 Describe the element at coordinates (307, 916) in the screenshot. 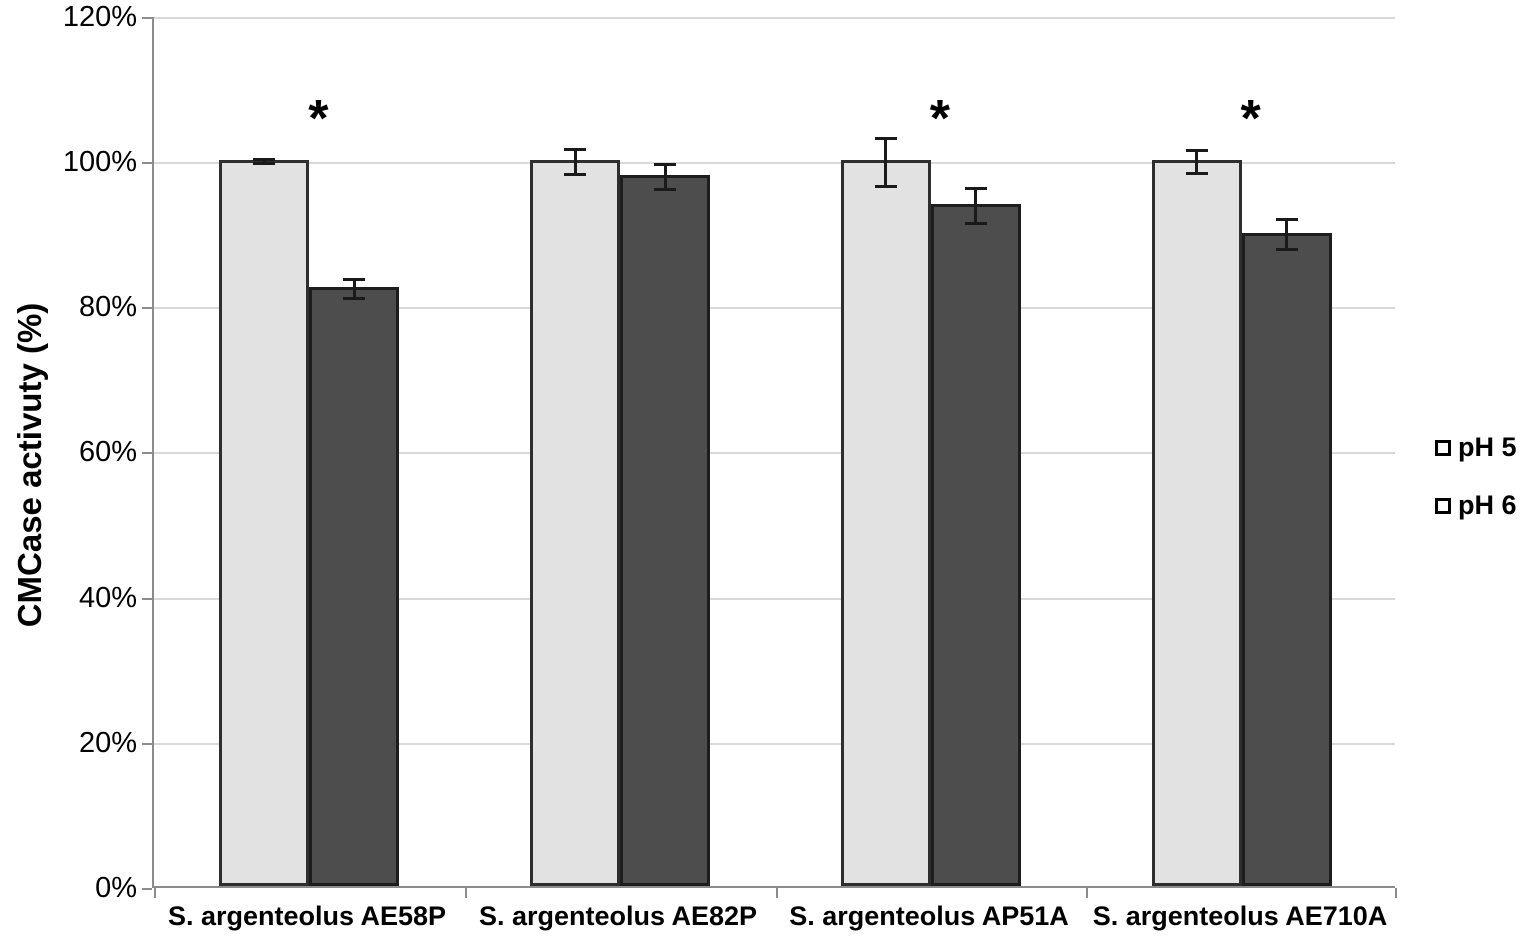

I see `x-category-label: S. argenteolus AE58P` at that location.